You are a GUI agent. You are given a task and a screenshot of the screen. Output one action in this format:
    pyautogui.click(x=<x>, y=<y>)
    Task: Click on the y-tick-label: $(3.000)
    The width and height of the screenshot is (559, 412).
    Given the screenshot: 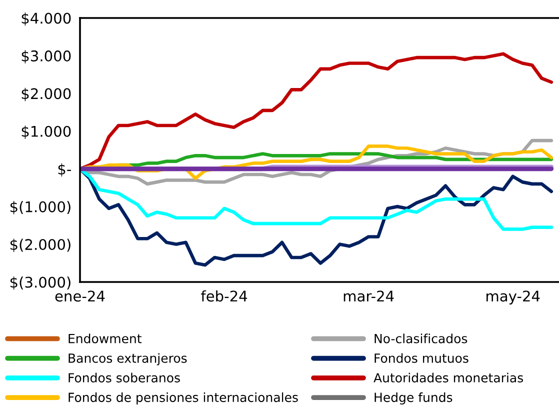 What is the action you would take?
    pyautogui.click(x=40, y=283)
    